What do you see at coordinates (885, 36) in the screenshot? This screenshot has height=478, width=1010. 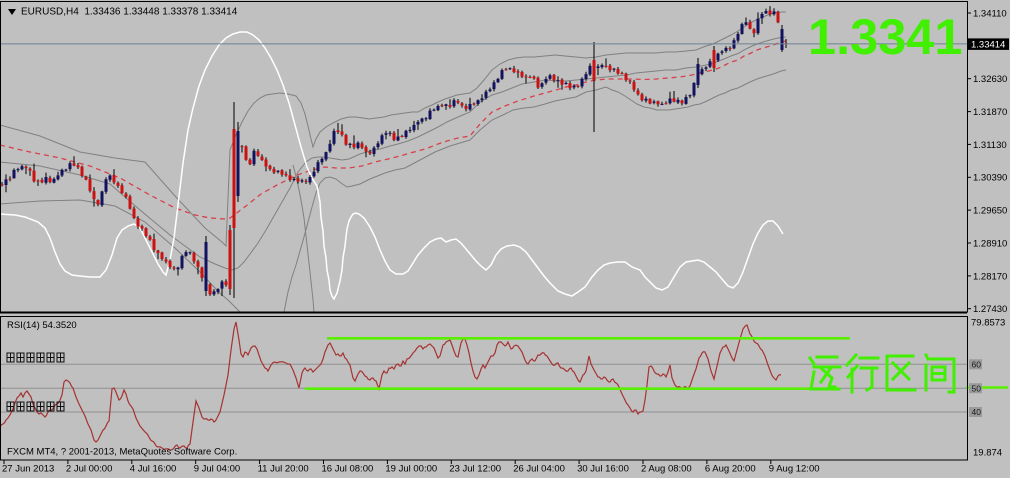 I see `svg-text: 1.3341` at bounding box center [885, 36].